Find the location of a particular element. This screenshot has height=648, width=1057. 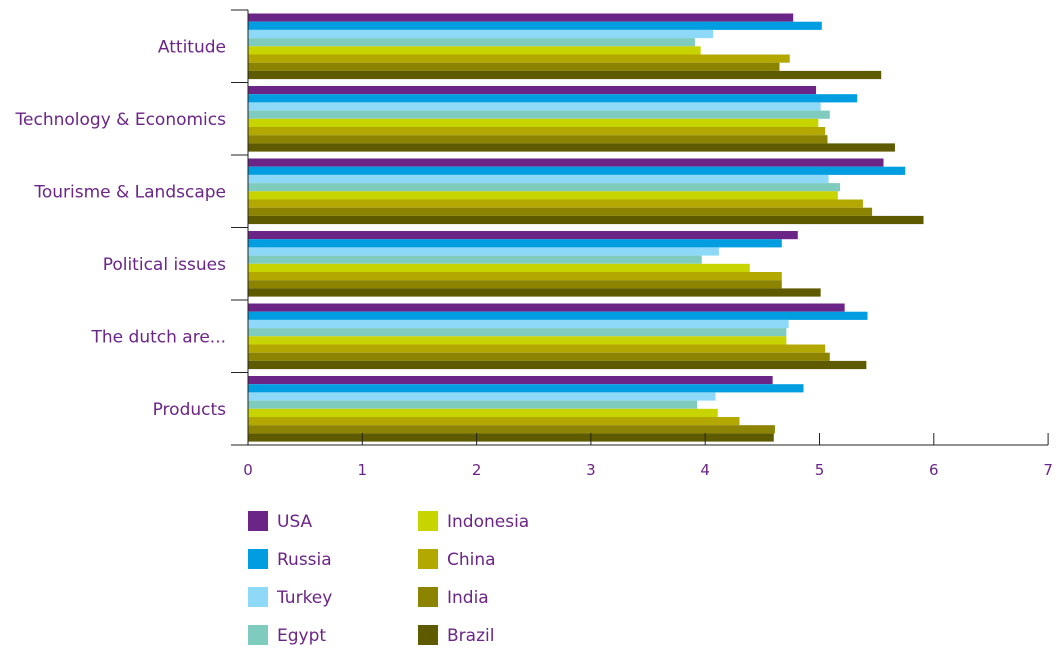

bar-turkey-attitude is located at coordinates (481, 34).